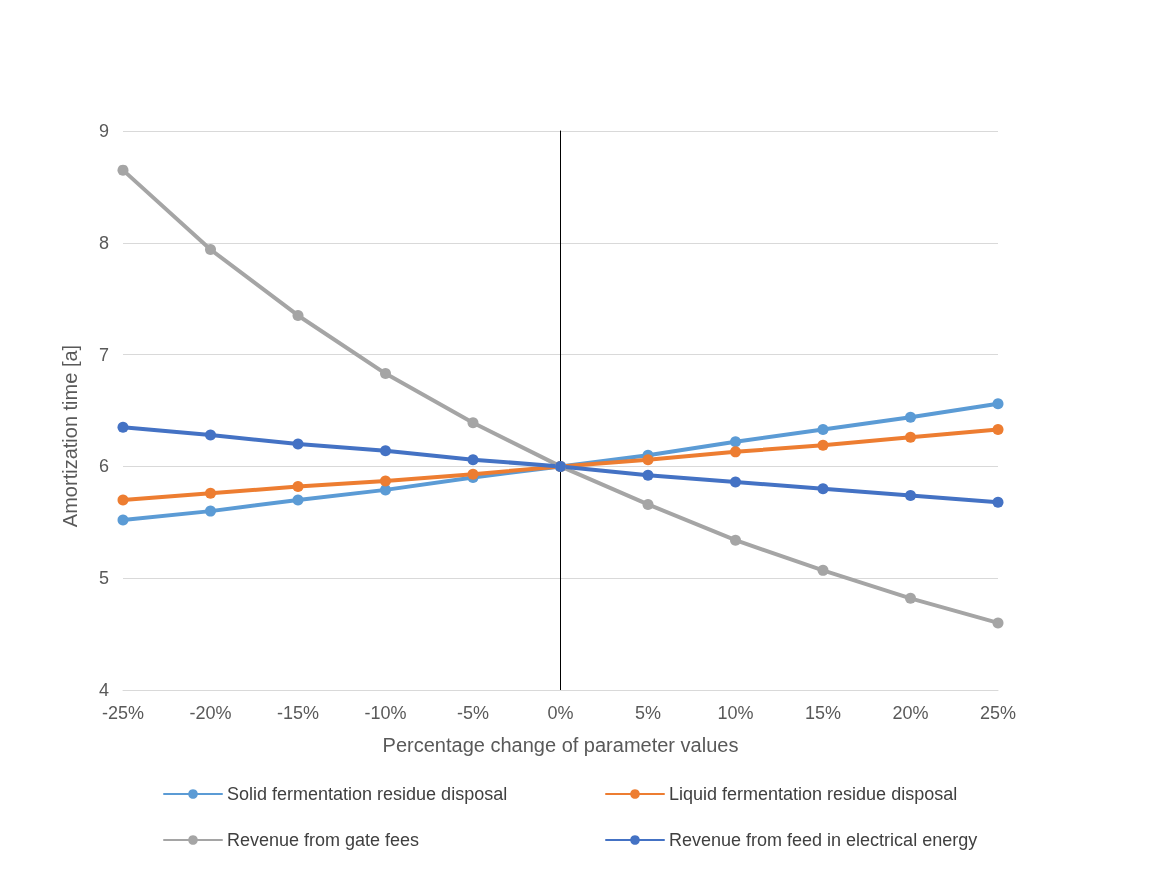 This screenshot has width=1158, height=874. I want to click on x-tick-label: -25%, so click(123, 713).